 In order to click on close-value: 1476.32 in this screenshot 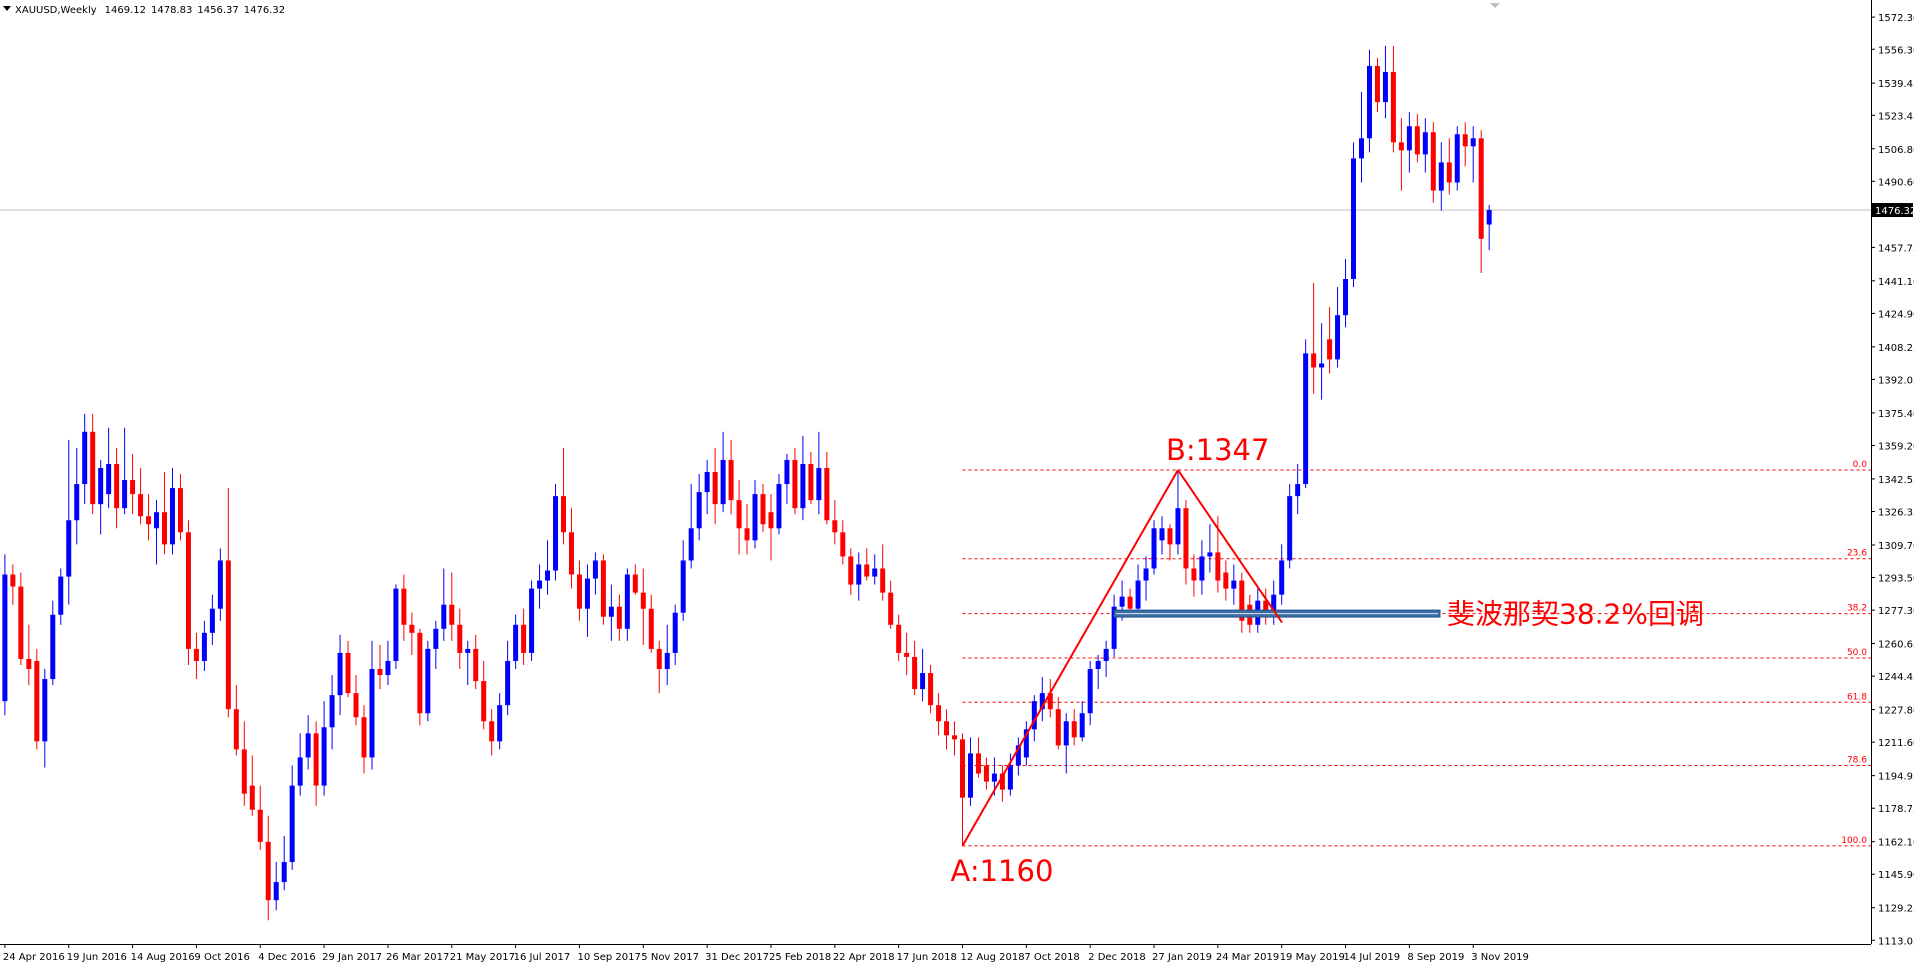, I will do `click(264, 10)`.